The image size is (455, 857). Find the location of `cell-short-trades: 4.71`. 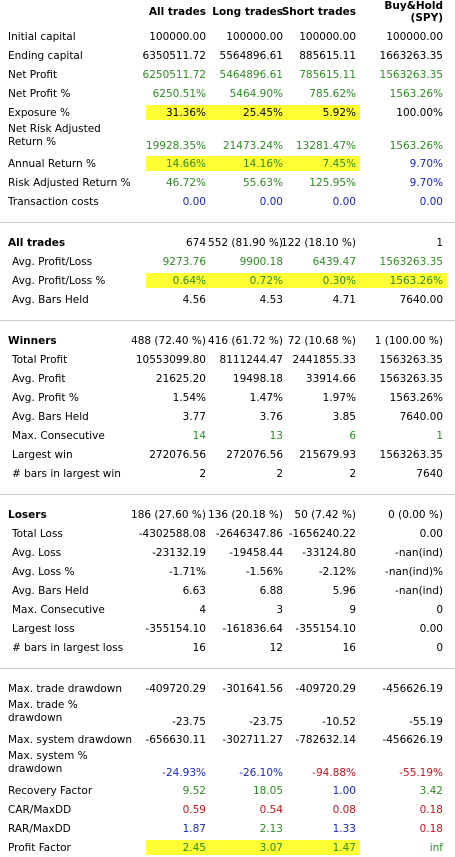

cell-short-trades: 4.71 is located at coordinates (344, 300).